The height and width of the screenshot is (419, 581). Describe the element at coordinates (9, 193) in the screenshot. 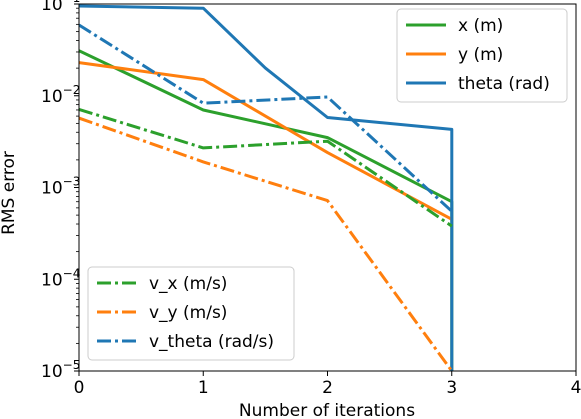

I see `y-axis-label: RMS error` at that location.